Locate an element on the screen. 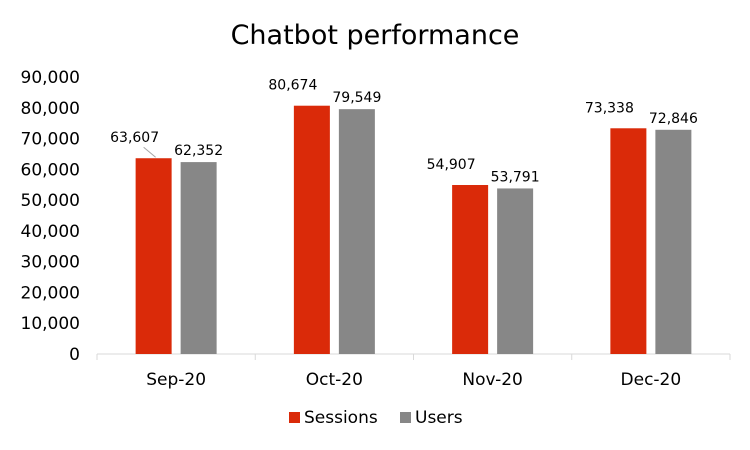 The width and height of the screenshot is (750, 450). data-label-leader-line is located at coordinates (149, 152).